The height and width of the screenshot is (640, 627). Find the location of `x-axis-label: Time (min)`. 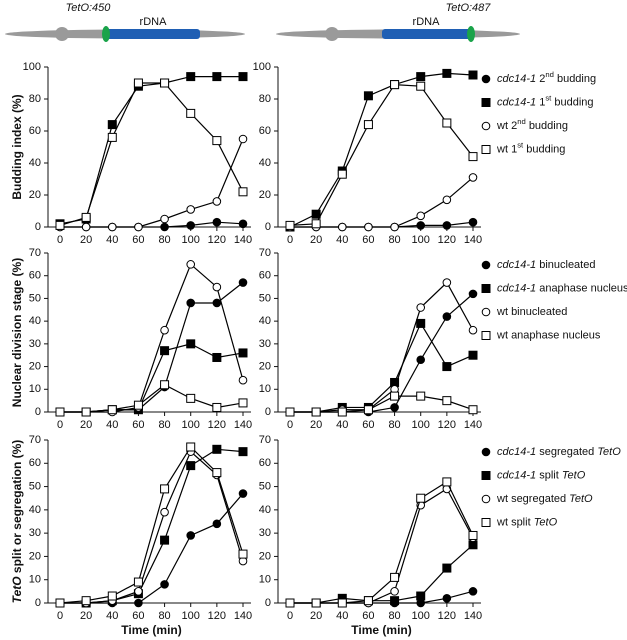

x-axis-label: Time (min) is located at coordinates (381, 630).